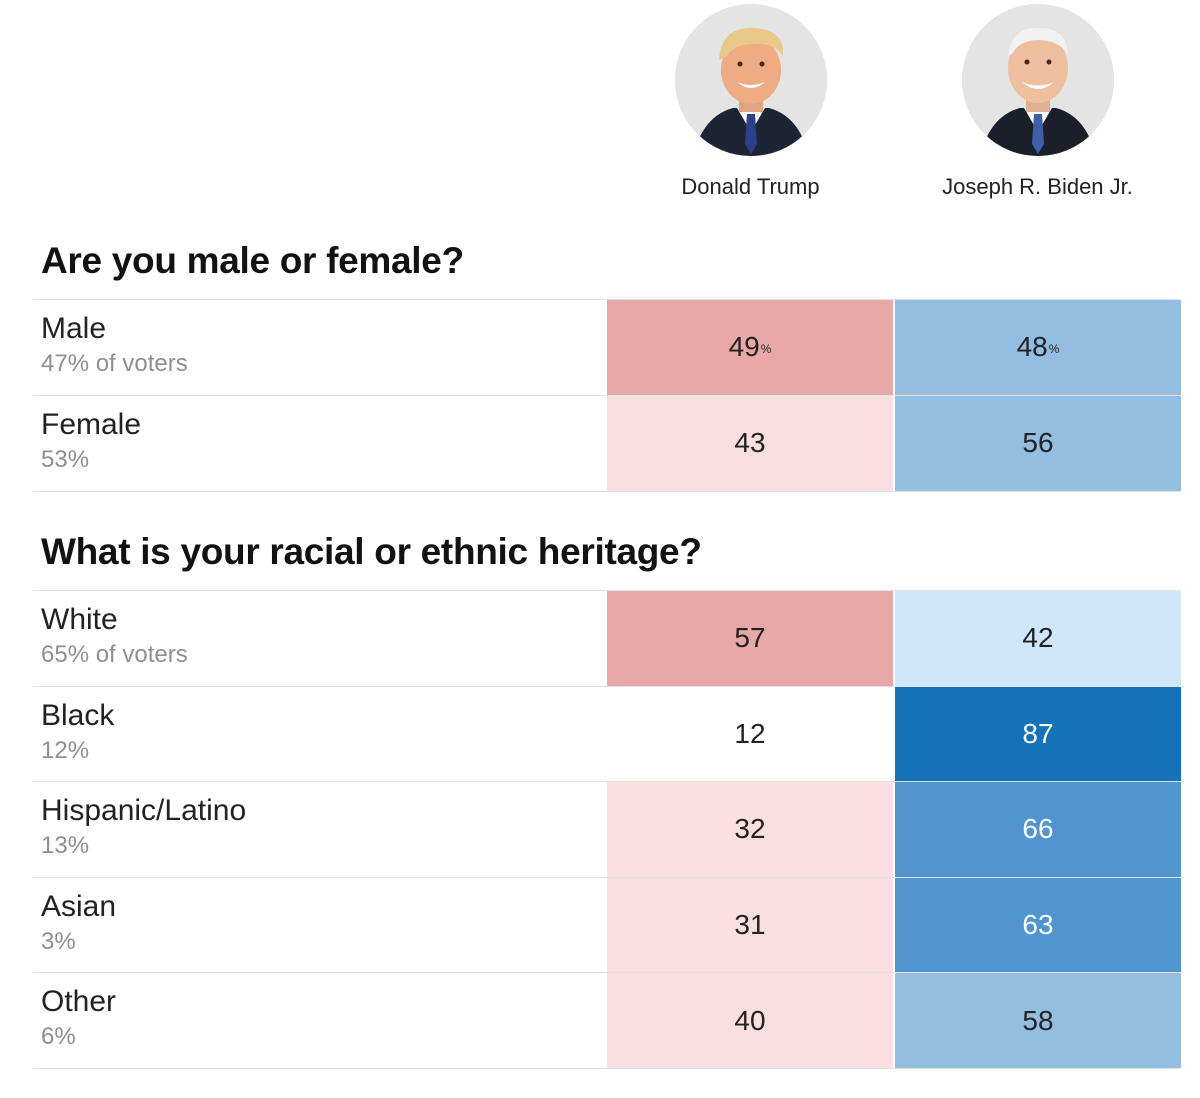 The width and height of the screenshot is (1200, 1098). I want to click on group-name: White, so click(79, 619).